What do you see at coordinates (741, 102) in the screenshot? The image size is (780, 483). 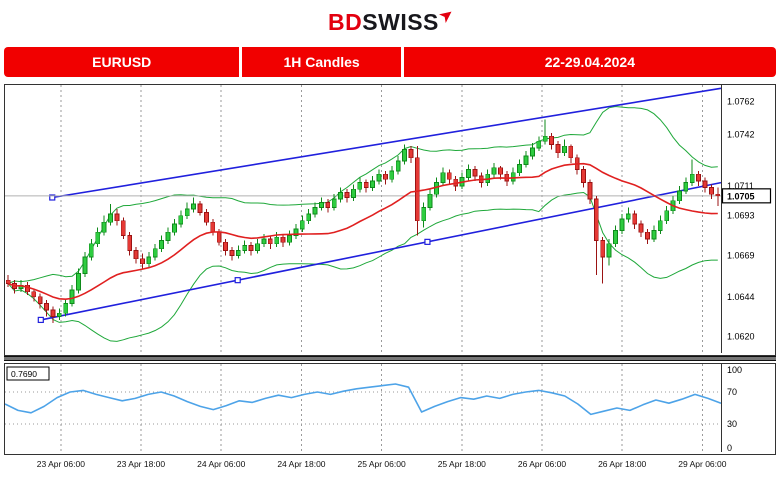 I see `price-tick-label: 1.0762` at bounding box center [741, 102].